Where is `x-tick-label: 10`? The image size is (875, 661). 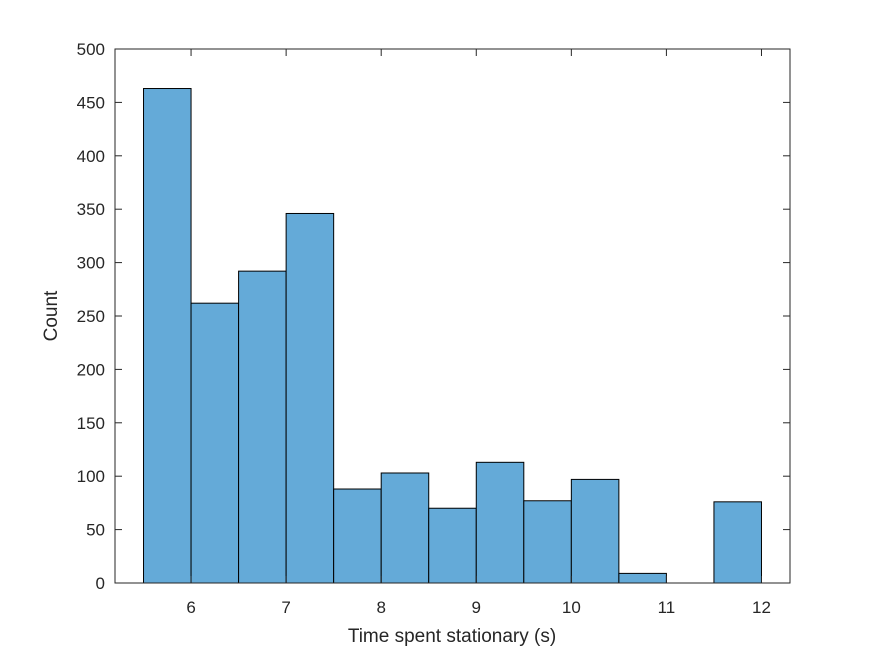
x-tick-label: 10 is located at coordinates (571, 607).